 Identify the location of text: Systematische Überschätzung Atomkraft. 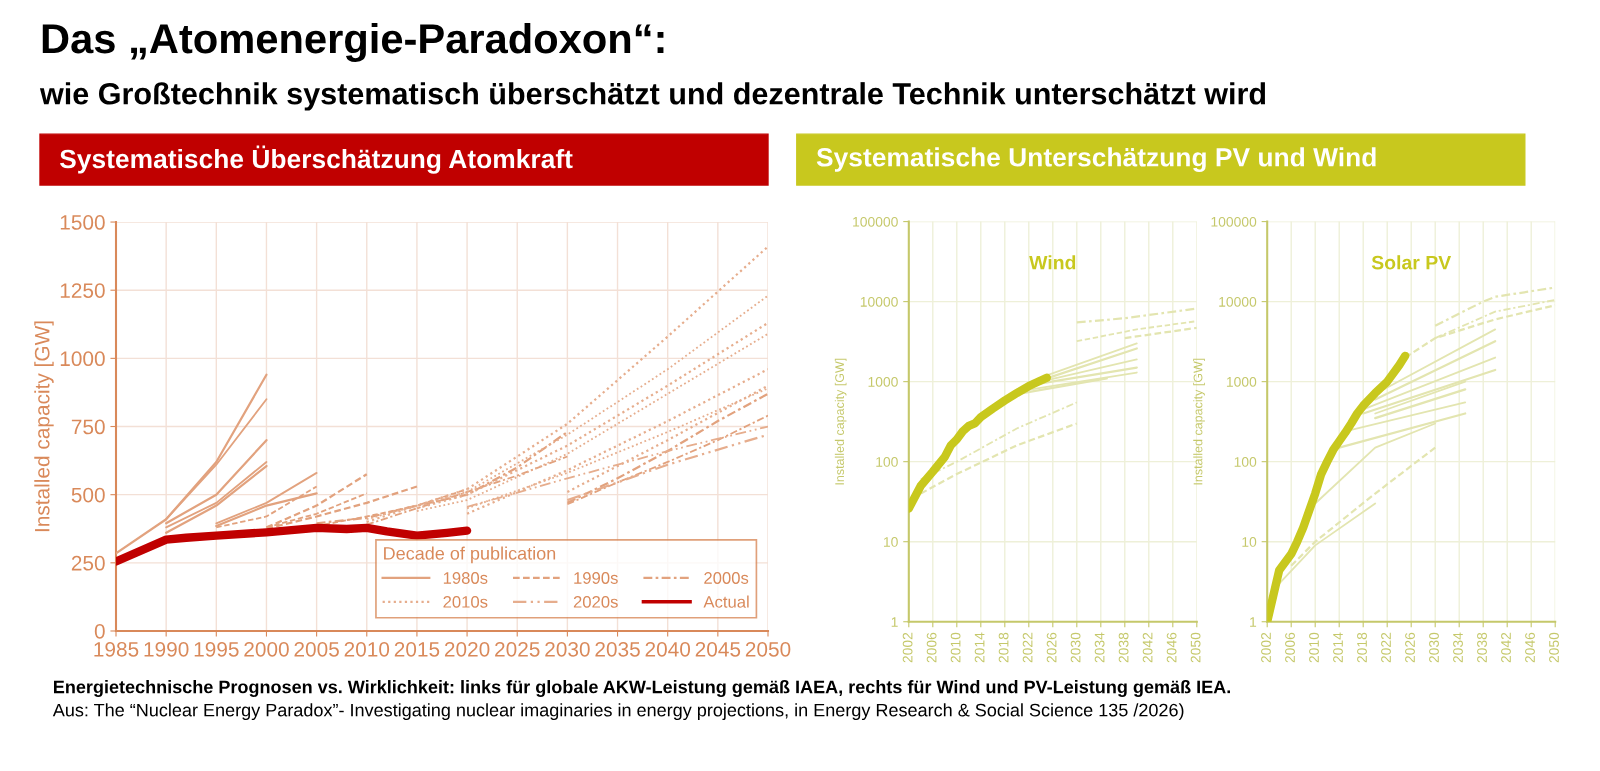
(316, 159).